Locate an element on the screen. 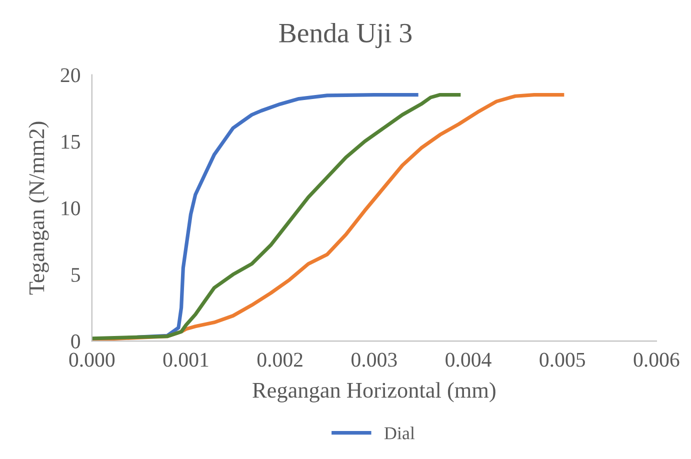  y-tick-label: 0 is located at coordinates (75, 341).